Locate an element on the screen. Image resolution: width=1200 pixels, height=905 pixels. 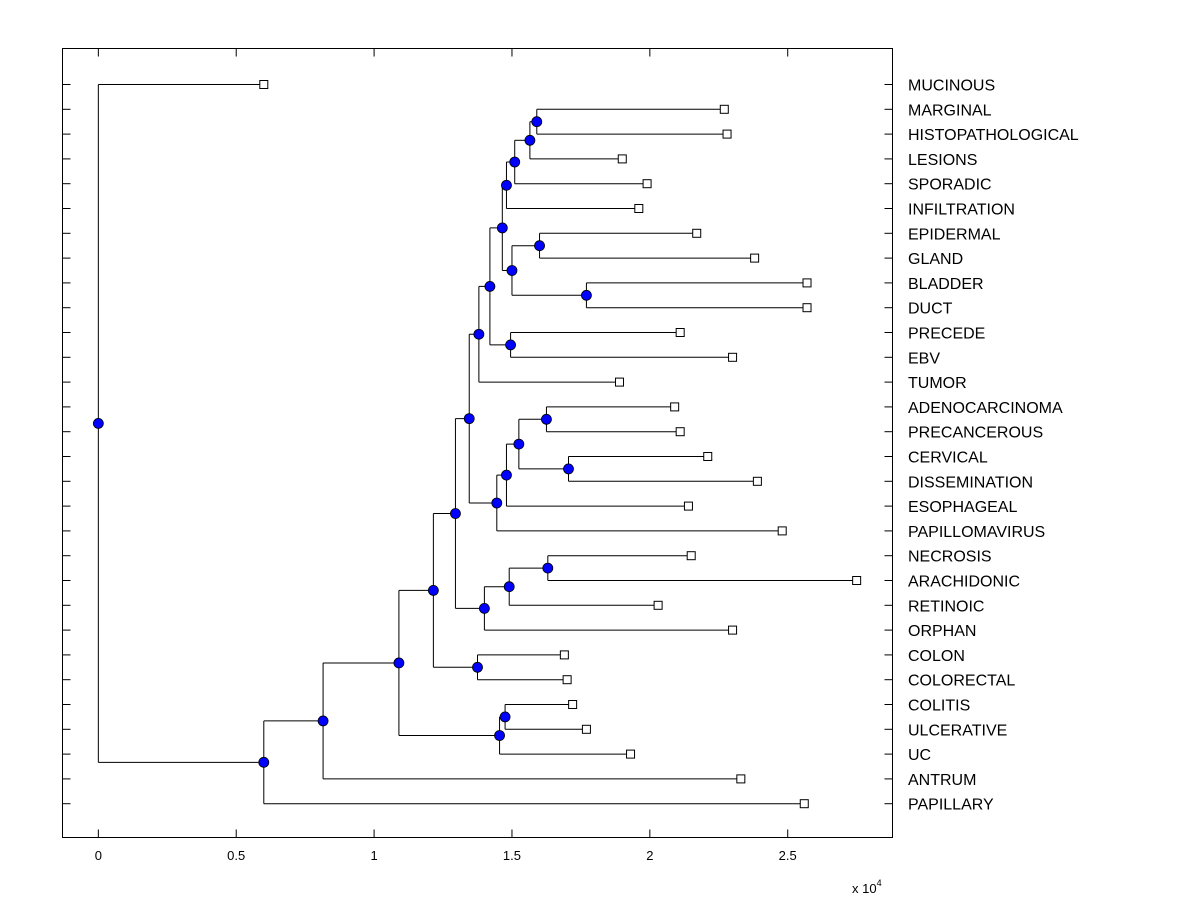
leaf-label: COLON is located at coordinates (936, 656).